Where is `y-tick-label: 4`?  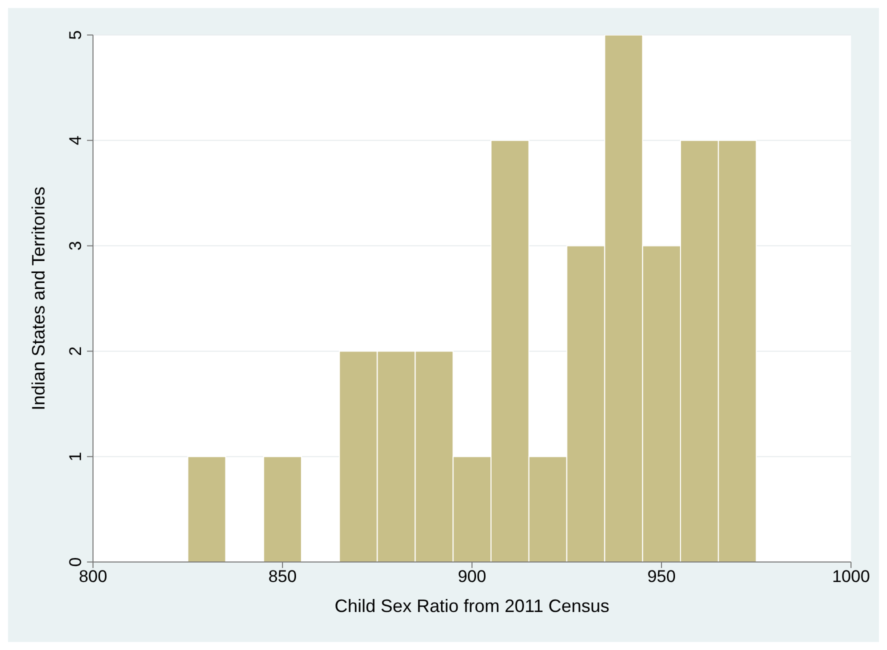 y-tick-label: 4 is located at coordinates (75, 141).